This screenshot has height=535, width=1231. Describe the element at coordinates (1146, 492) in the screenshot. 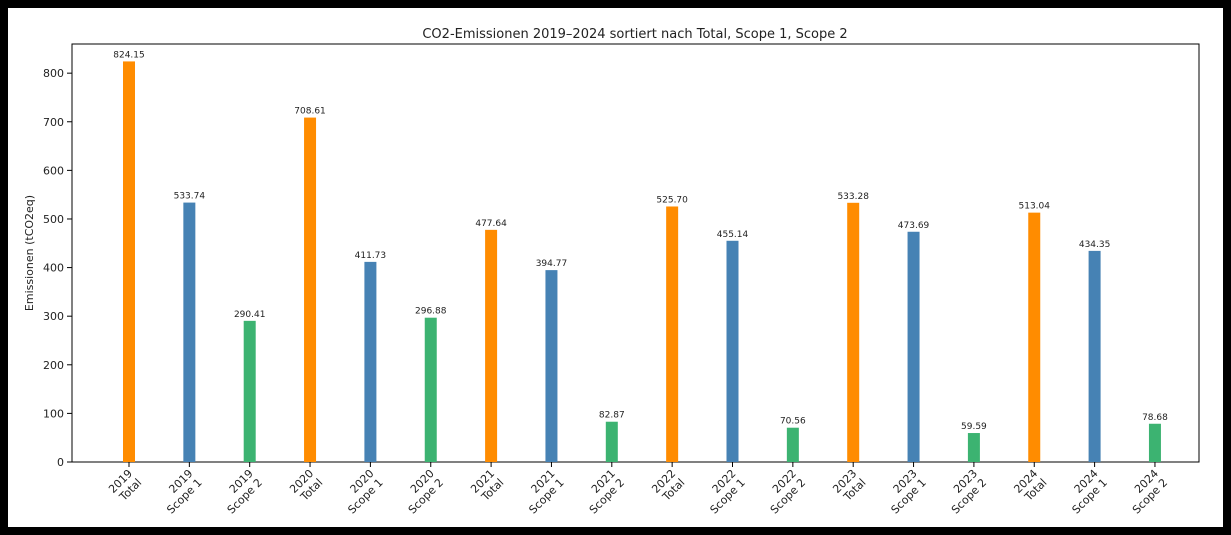

I see `x-tick-label: 2024Scope 2` at that location.